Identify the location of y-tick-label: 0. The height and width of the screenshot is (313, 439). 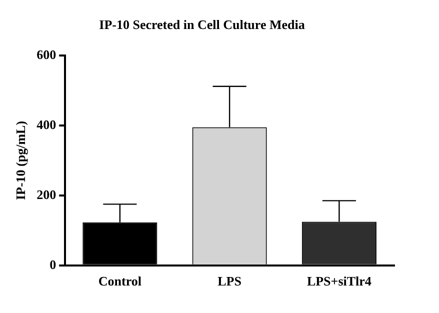
(53, 264).